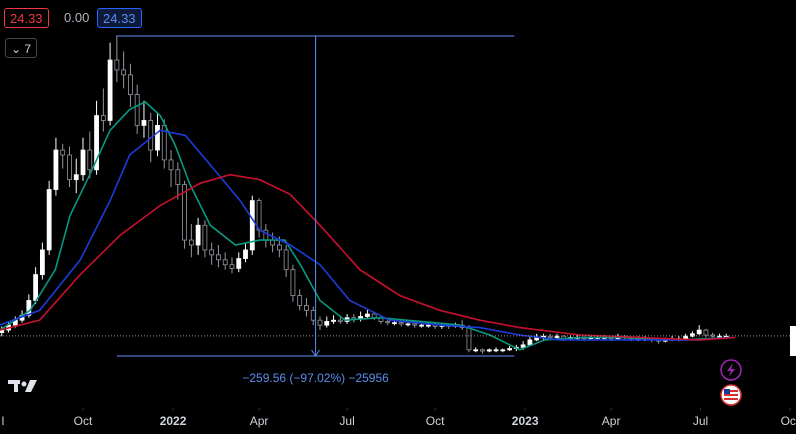 This screenshot has height=434, width=796. Describe the element at coordinates (119, 18) in the screenshot. I see `chip-close: 24.33` at that location.